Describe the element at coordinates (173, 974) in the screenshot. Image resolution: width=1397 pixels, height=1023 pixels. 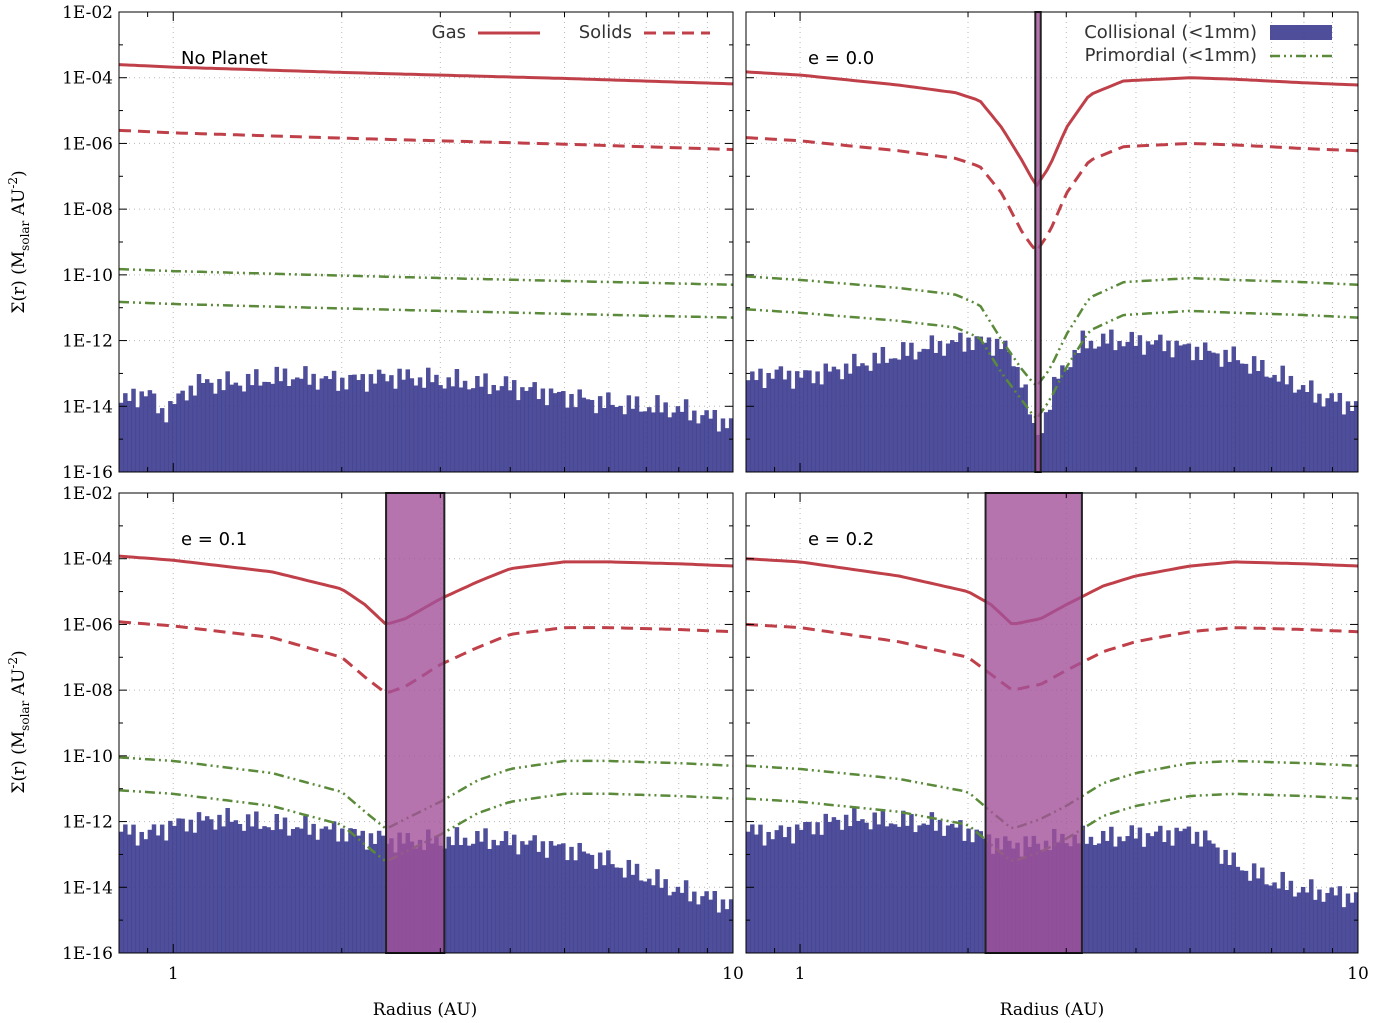
I see `x-tick-label: 1` at that location.